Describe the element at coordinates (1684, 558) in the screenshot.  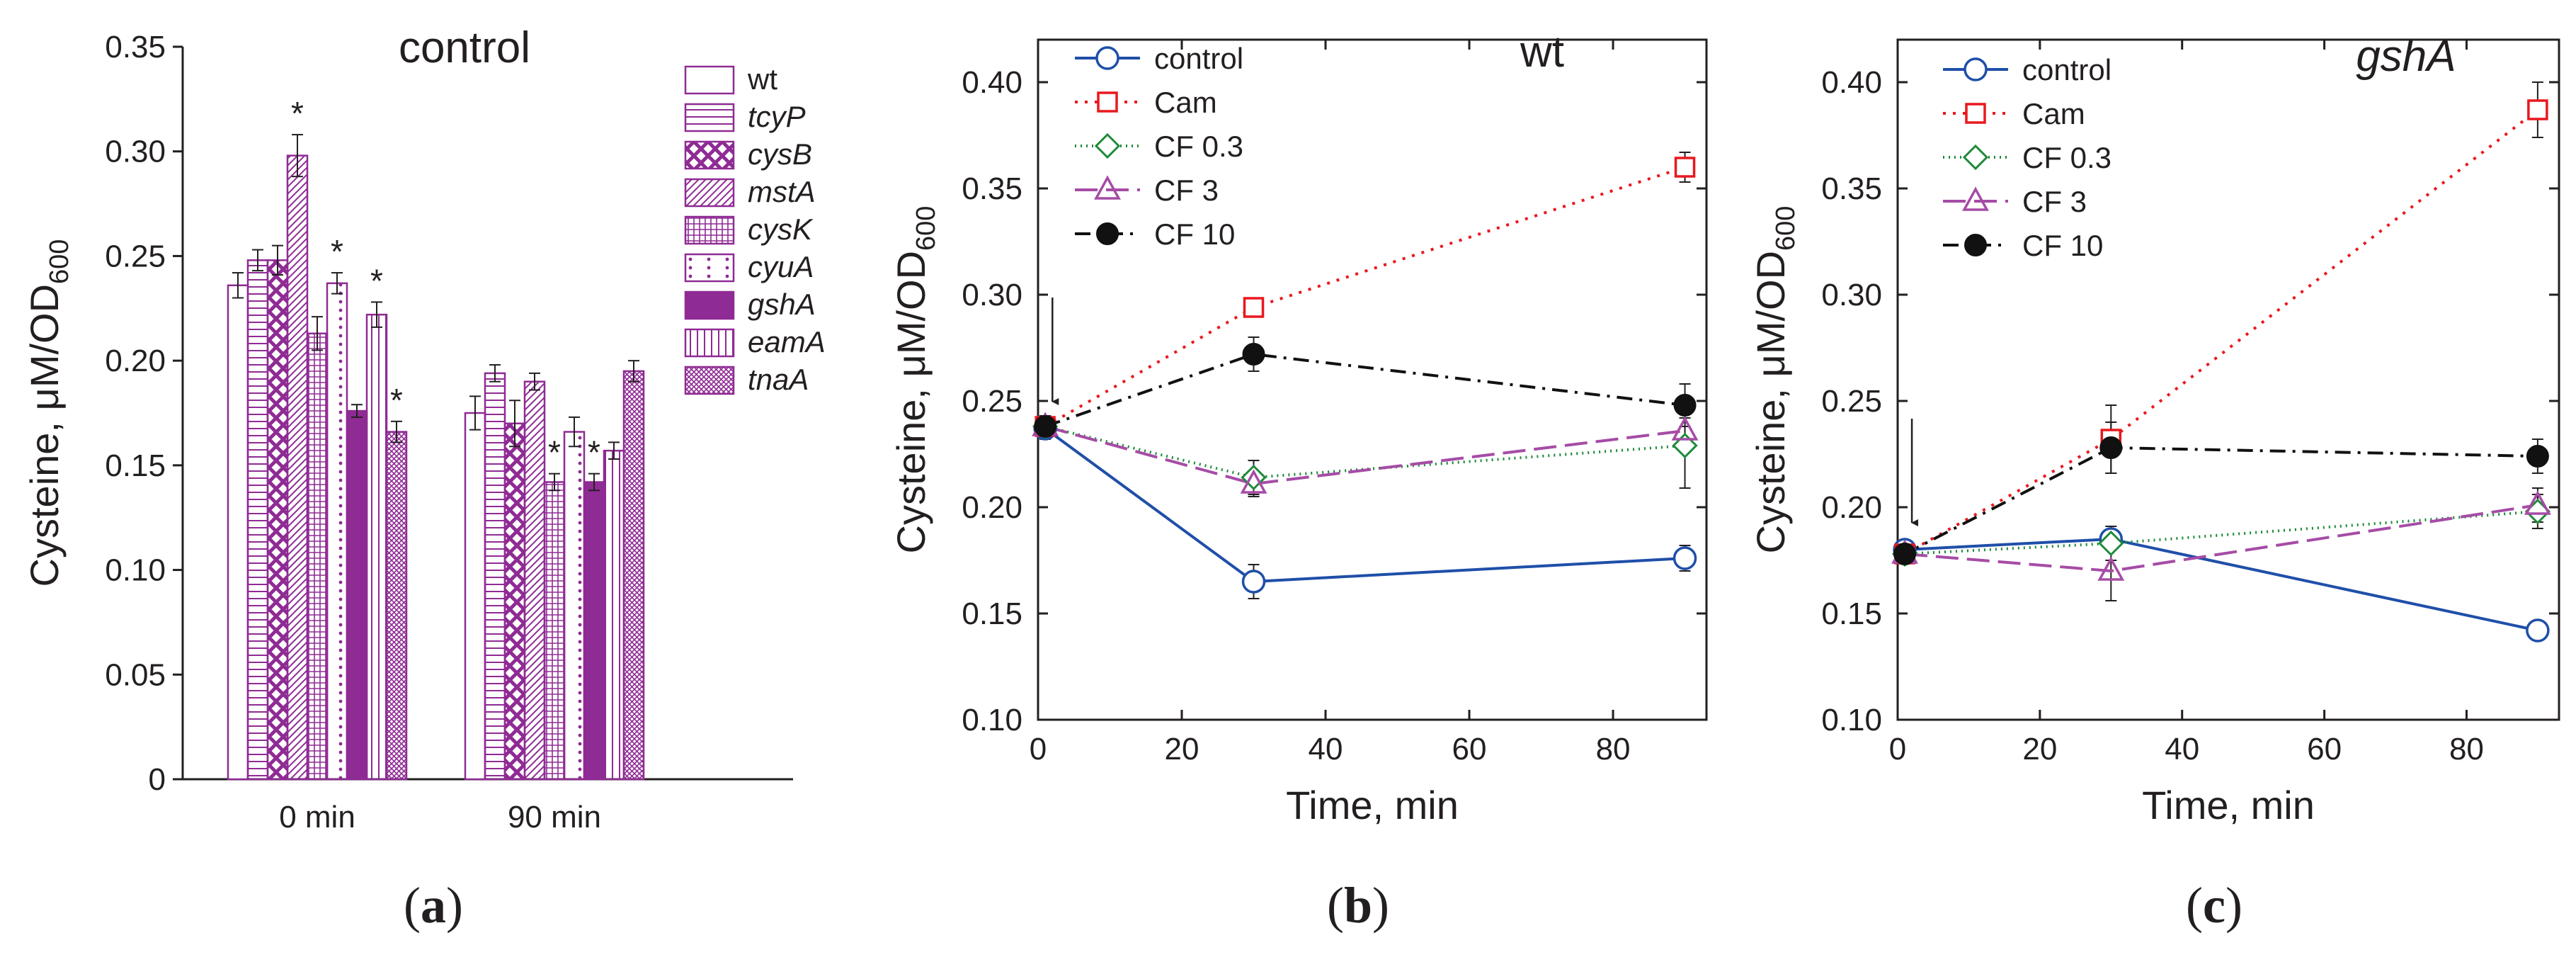
I see `panel-b-point-control` at that location.